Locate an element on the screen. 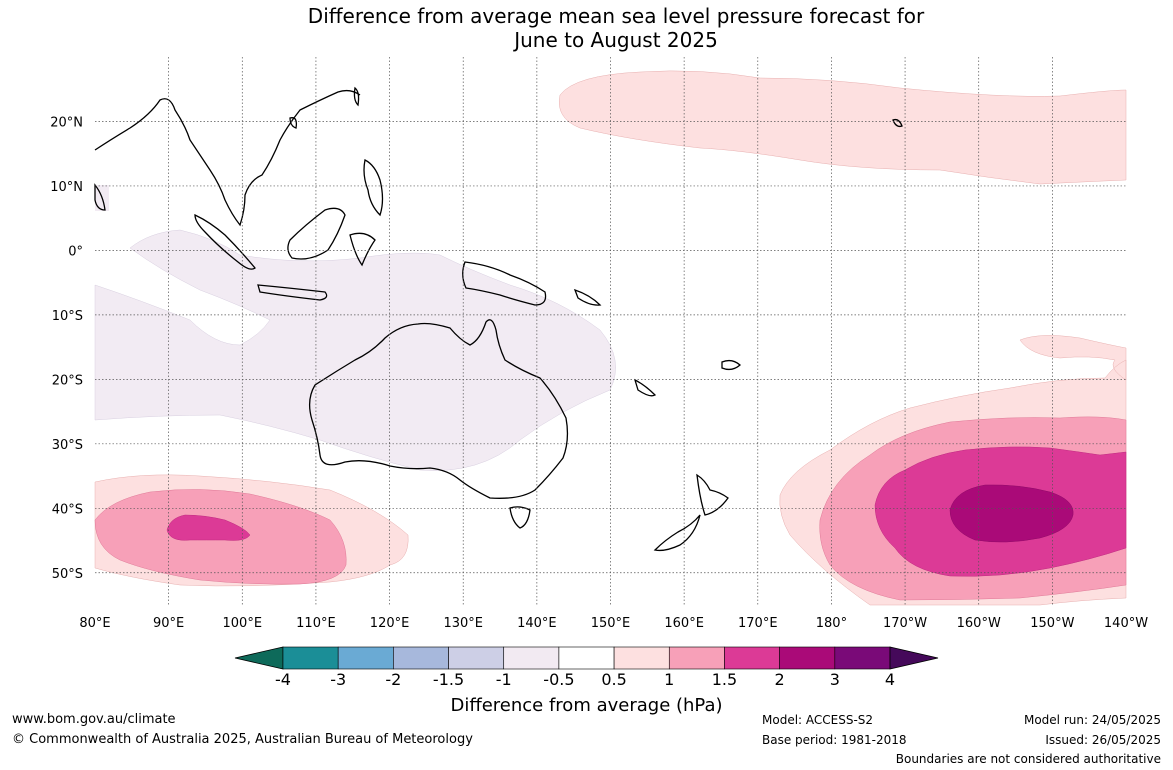  colorbar-tick-label: -1.5 is located at coordinates (448, 679).